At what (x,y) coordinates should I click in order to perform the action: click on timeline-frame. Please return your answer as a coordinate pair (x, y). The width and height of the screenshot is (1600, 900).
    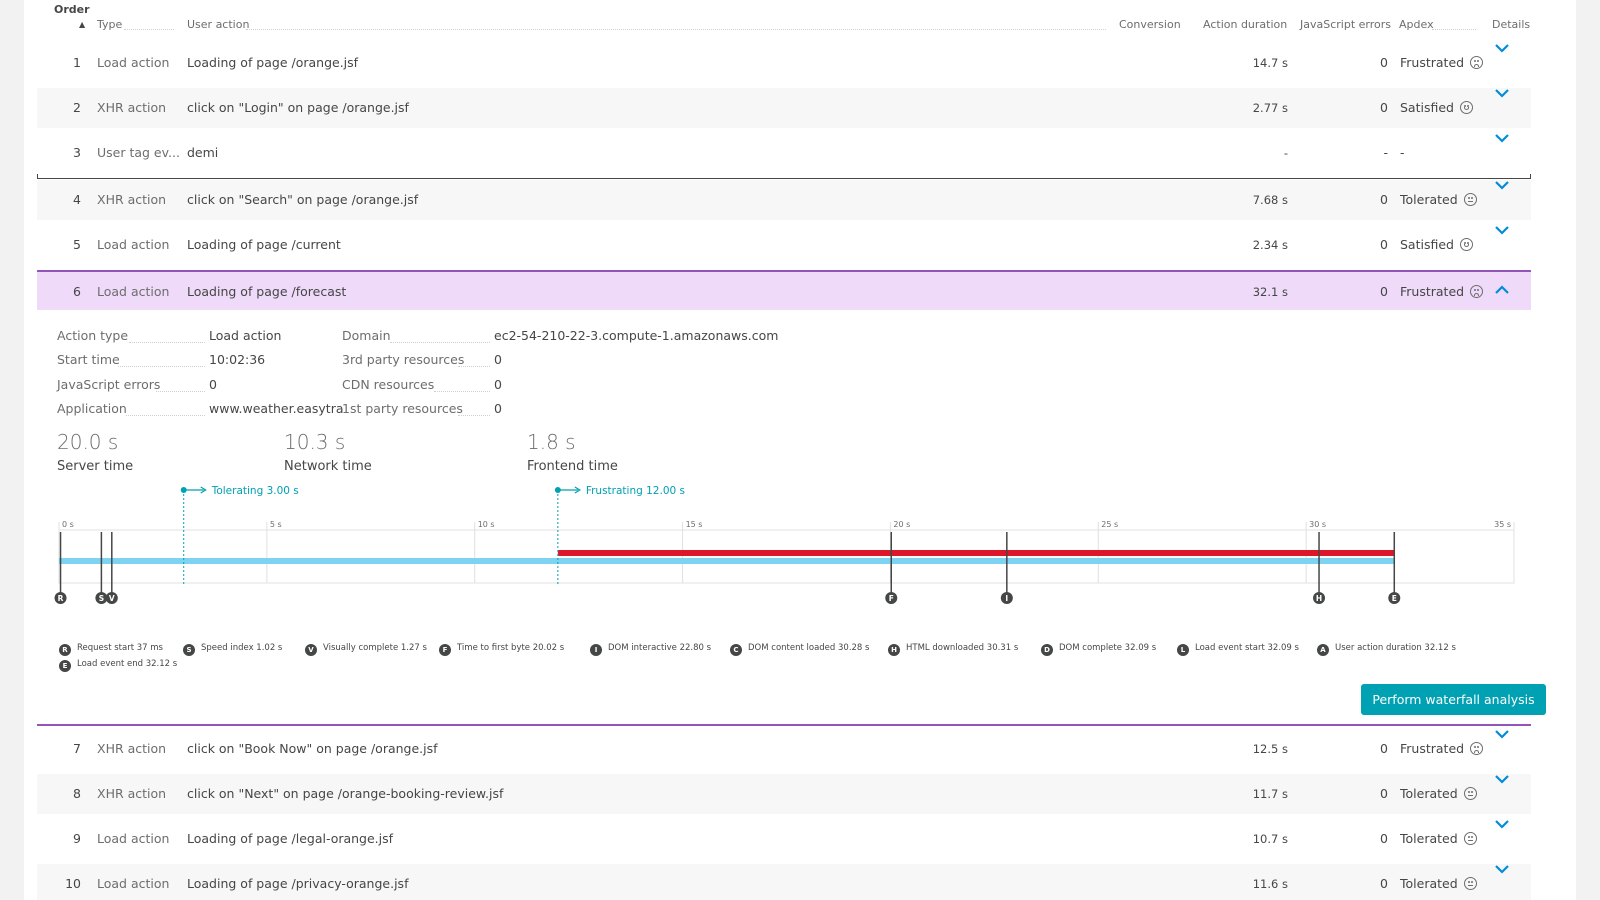
    Looking at the image, I should click on (786, 556).